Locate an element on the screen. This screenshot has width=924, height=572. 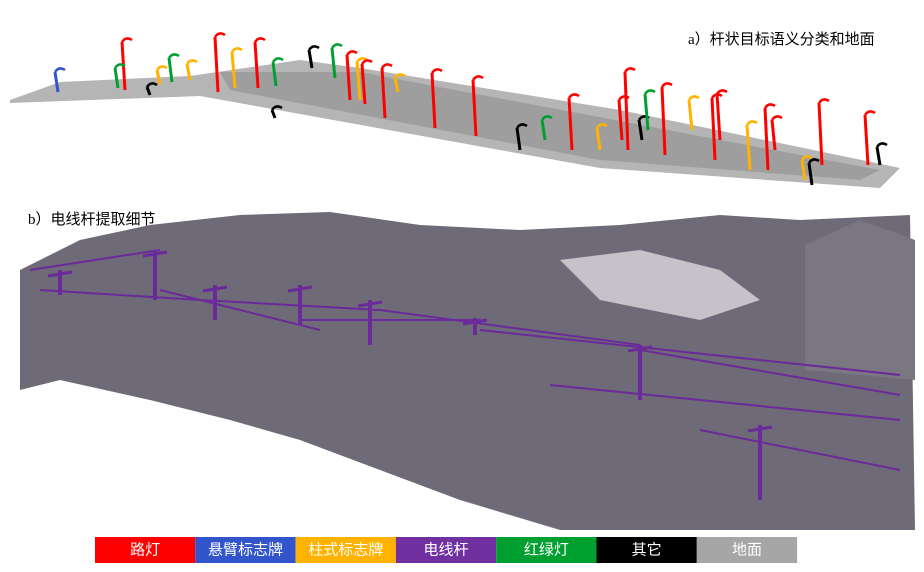
legend-label: 路灯 is located at coordinates (145, 549).